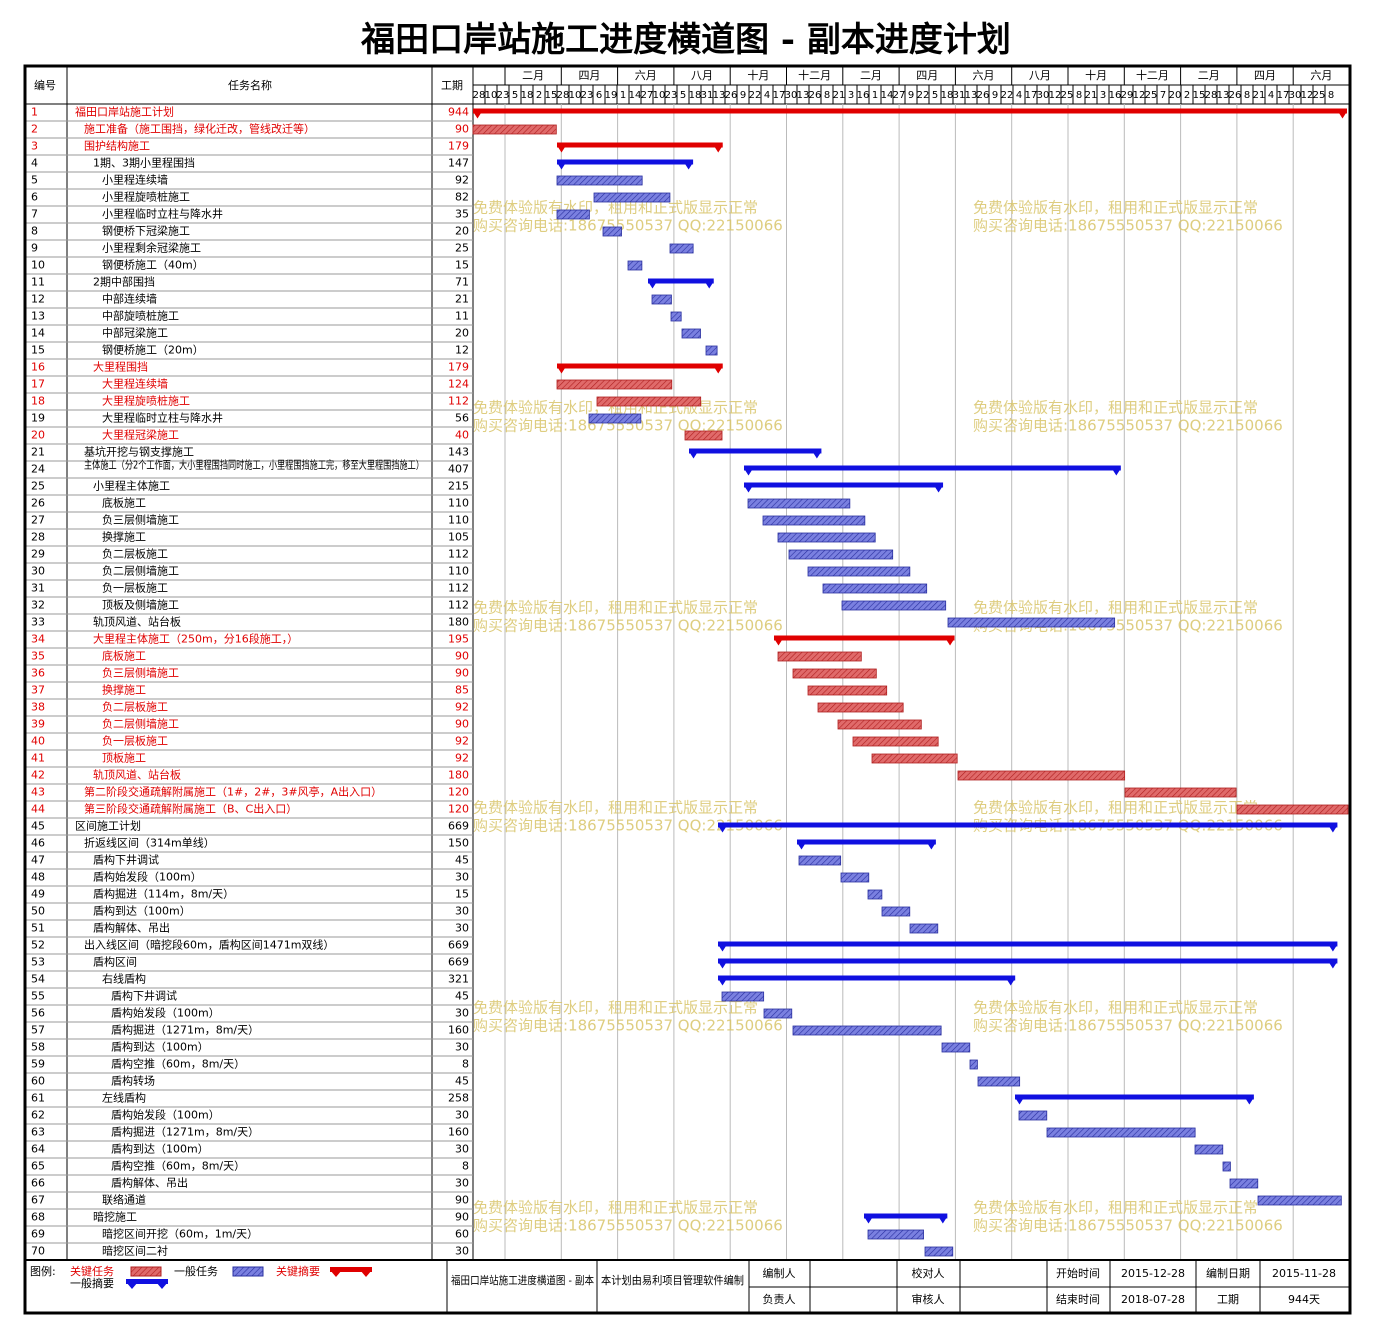 The height and width of the screenshot is (1337, 1373). I want to click on day-label: 18, so click(947, 95).